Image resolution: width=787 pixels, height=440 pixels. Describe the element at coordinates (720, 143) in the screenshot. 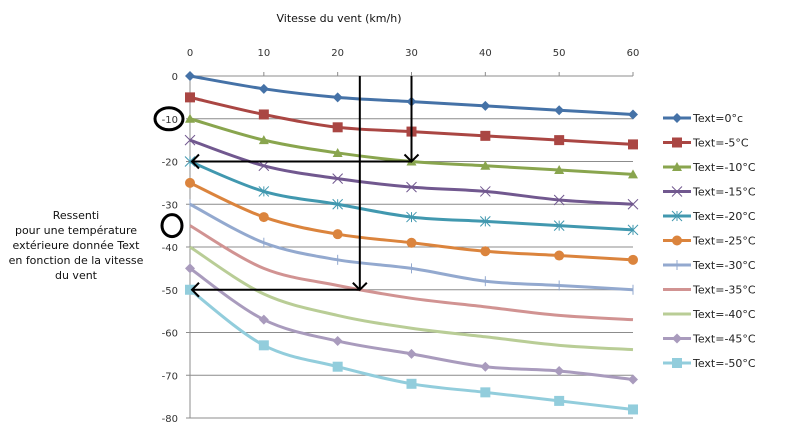

I see `legend-label: Text=-5°C` at that location.